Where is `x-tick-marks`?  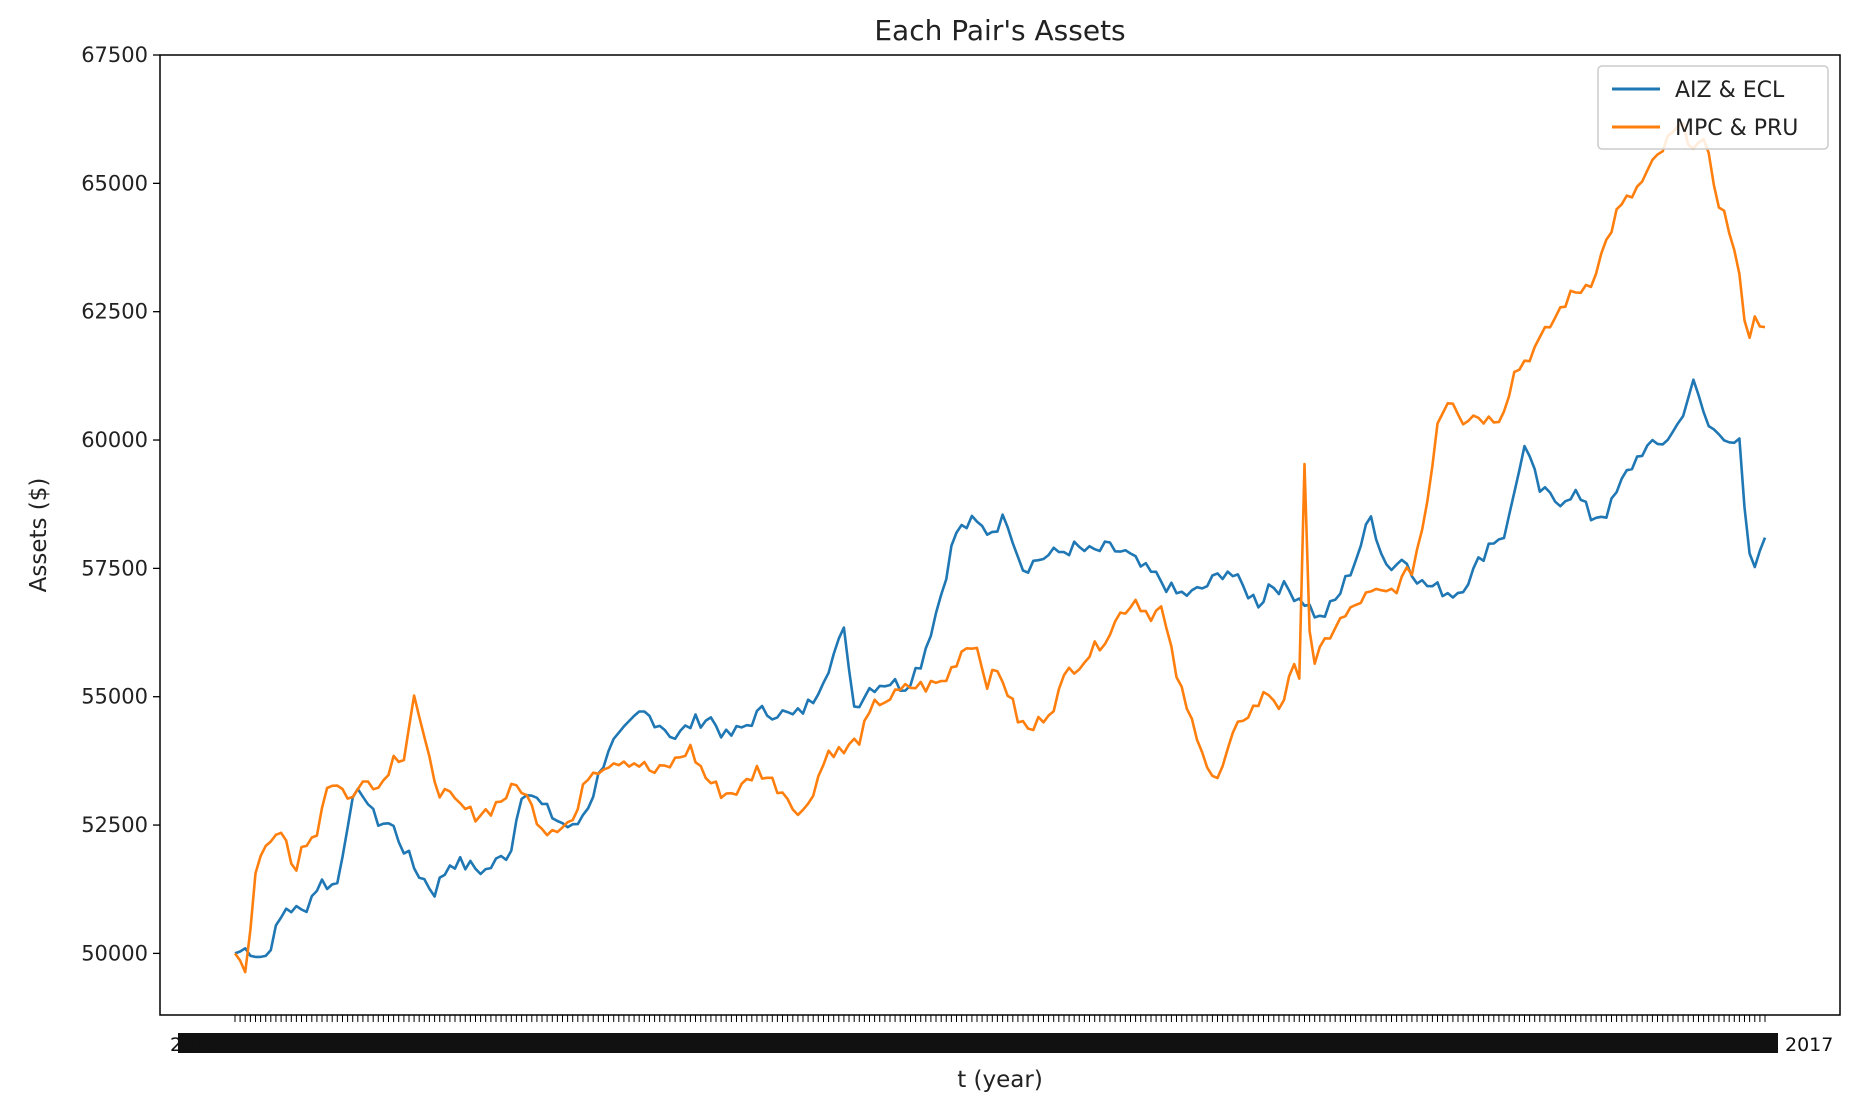 x-tick-marks is located at coordinates (978, 1034).